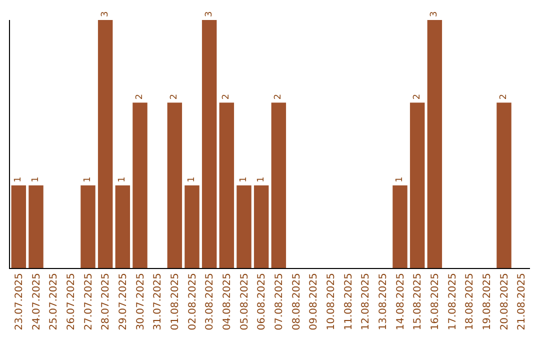  What do you see at coordinates (88, 301) in the screenshot?
I see `x-tick-label: 27.07.2025` at bounding box center [88, 301].